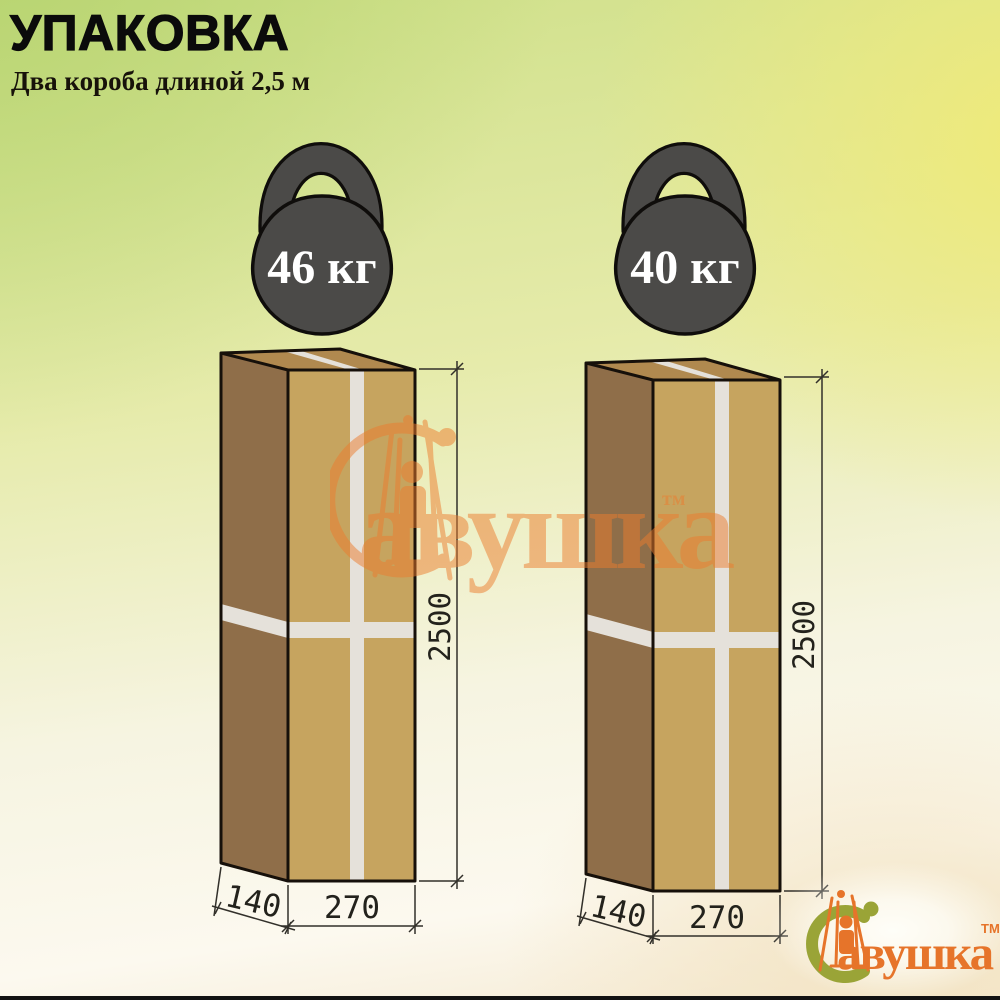 This screenshot has width=1000, height=1000. Describe the element at coordinates (323, 360) in the screenshot. I see `box-left-tape-top` at that location.